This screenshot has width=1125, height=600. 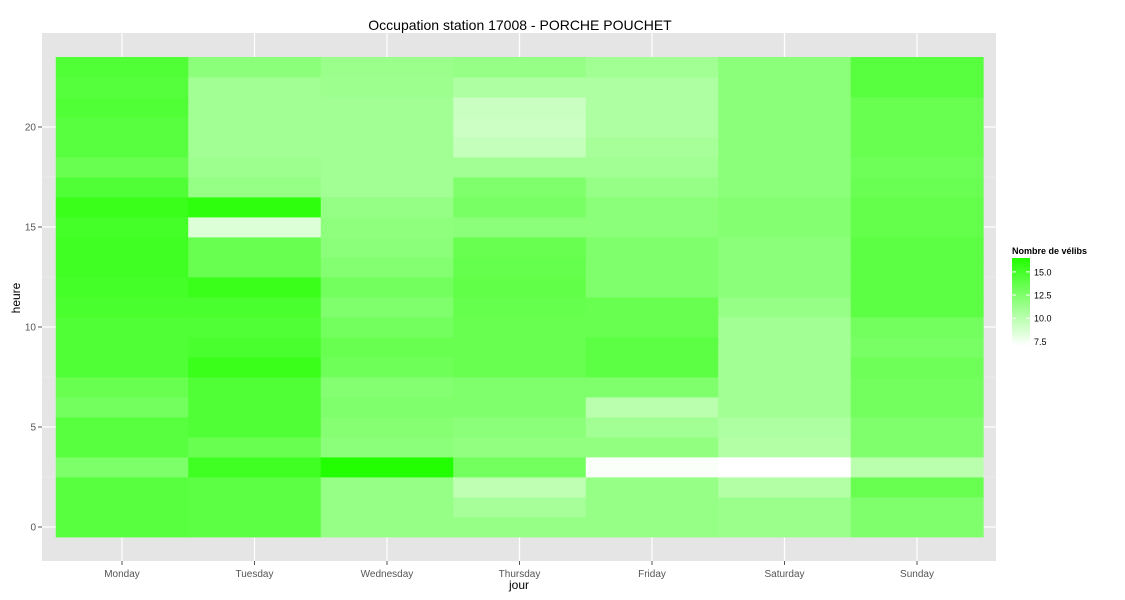 What do you see at coordinates (31, 328) in the screenshot?
I see `y-tick-label: 10` at bounding box center [31, 328].